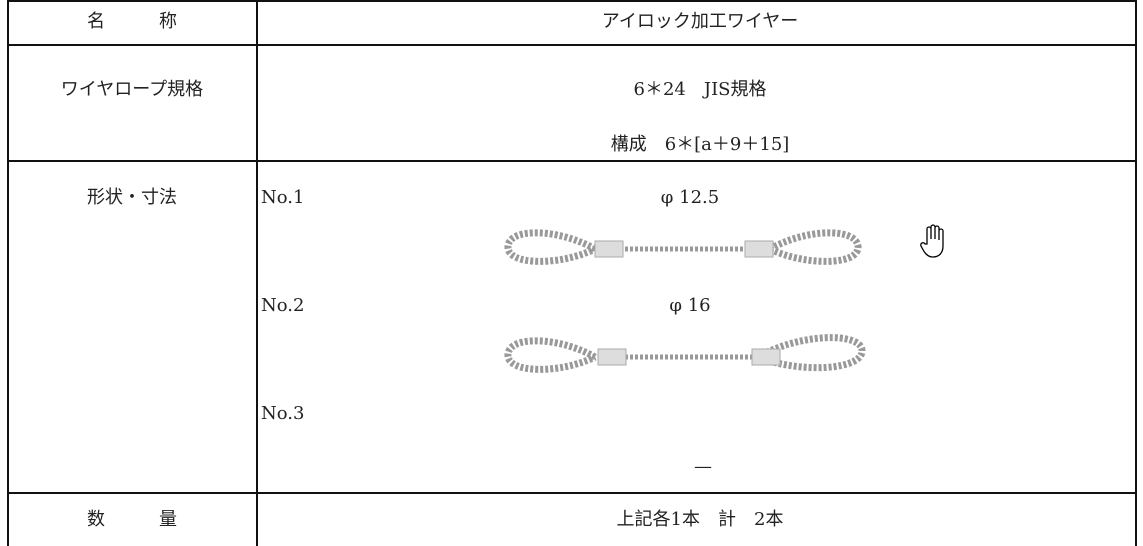  I want to click on row-label: ワイヤロープ規格, so click(132, 89).